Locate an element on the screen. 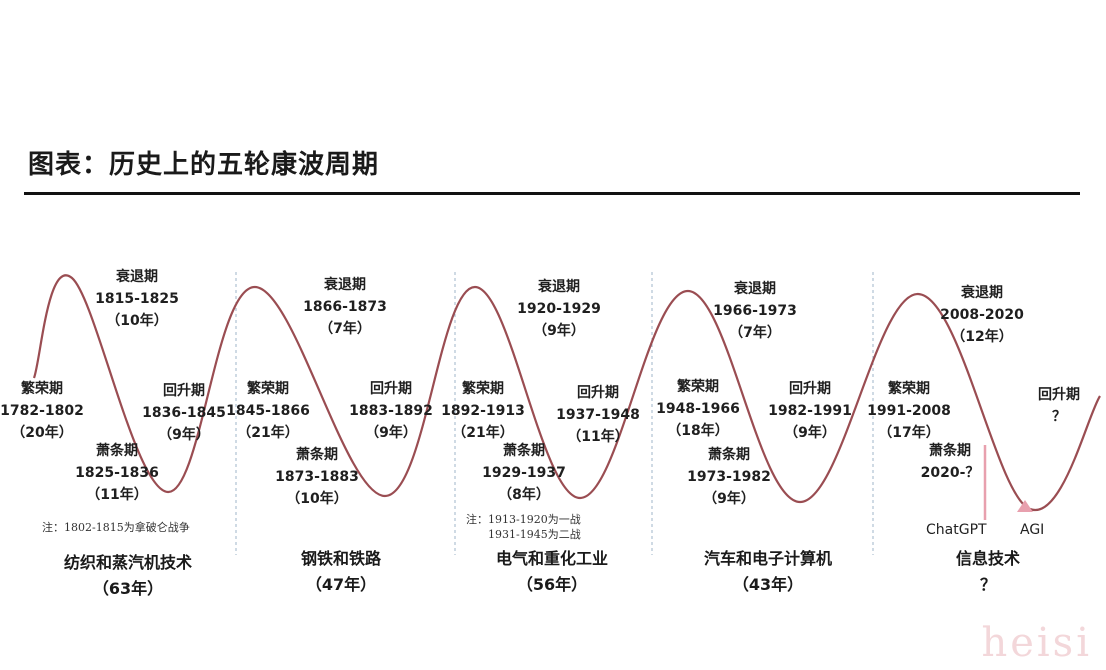 The width and height of the screenshot is (1106, 670). boom-label: 繁荣期 1782-1802 （20年） is located at coordinates (42, 411).